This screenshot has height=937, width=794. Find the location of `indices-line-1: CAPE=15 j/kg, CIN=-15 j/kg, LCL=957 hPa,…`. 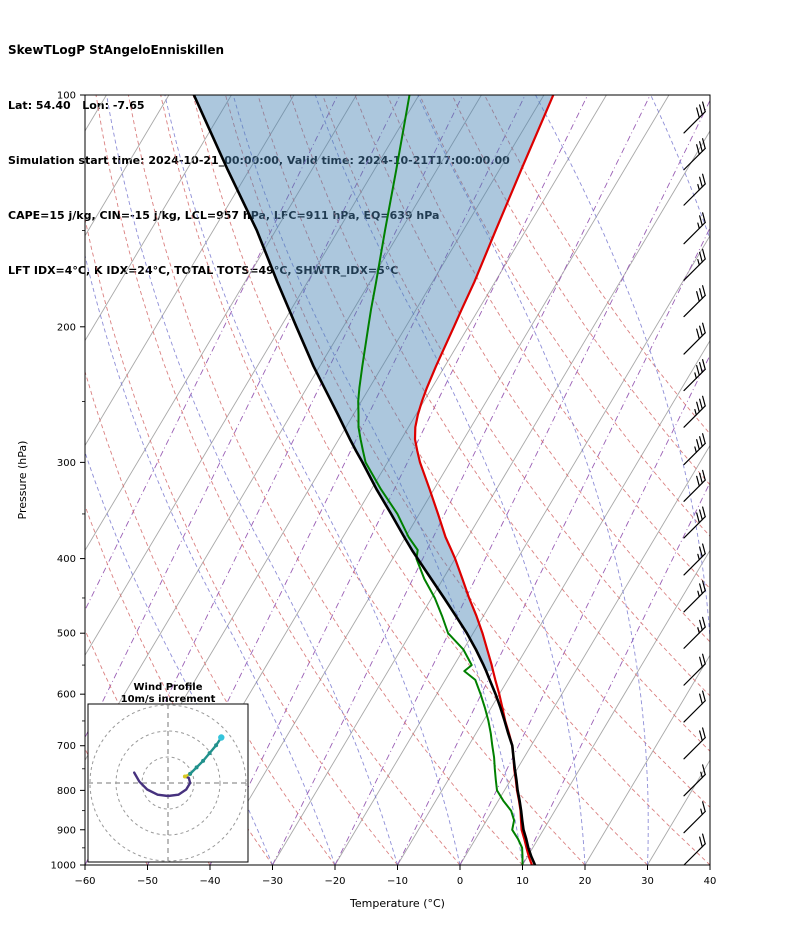

indices-line-1: CAPE=15 j/kg, CIN=-15 j/kg, LCL=957 hPa,… is located at coordinates (224, 215).